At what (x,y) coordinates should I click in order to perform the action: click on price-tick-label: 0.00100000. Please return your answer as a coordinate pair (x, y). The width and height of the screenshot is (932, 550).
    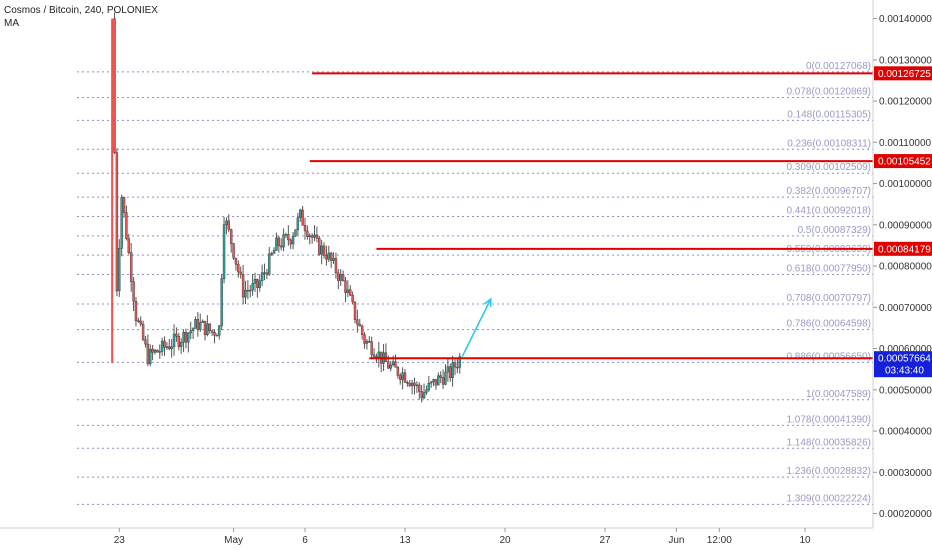
    Looking at the image, I should click on (905, 184).